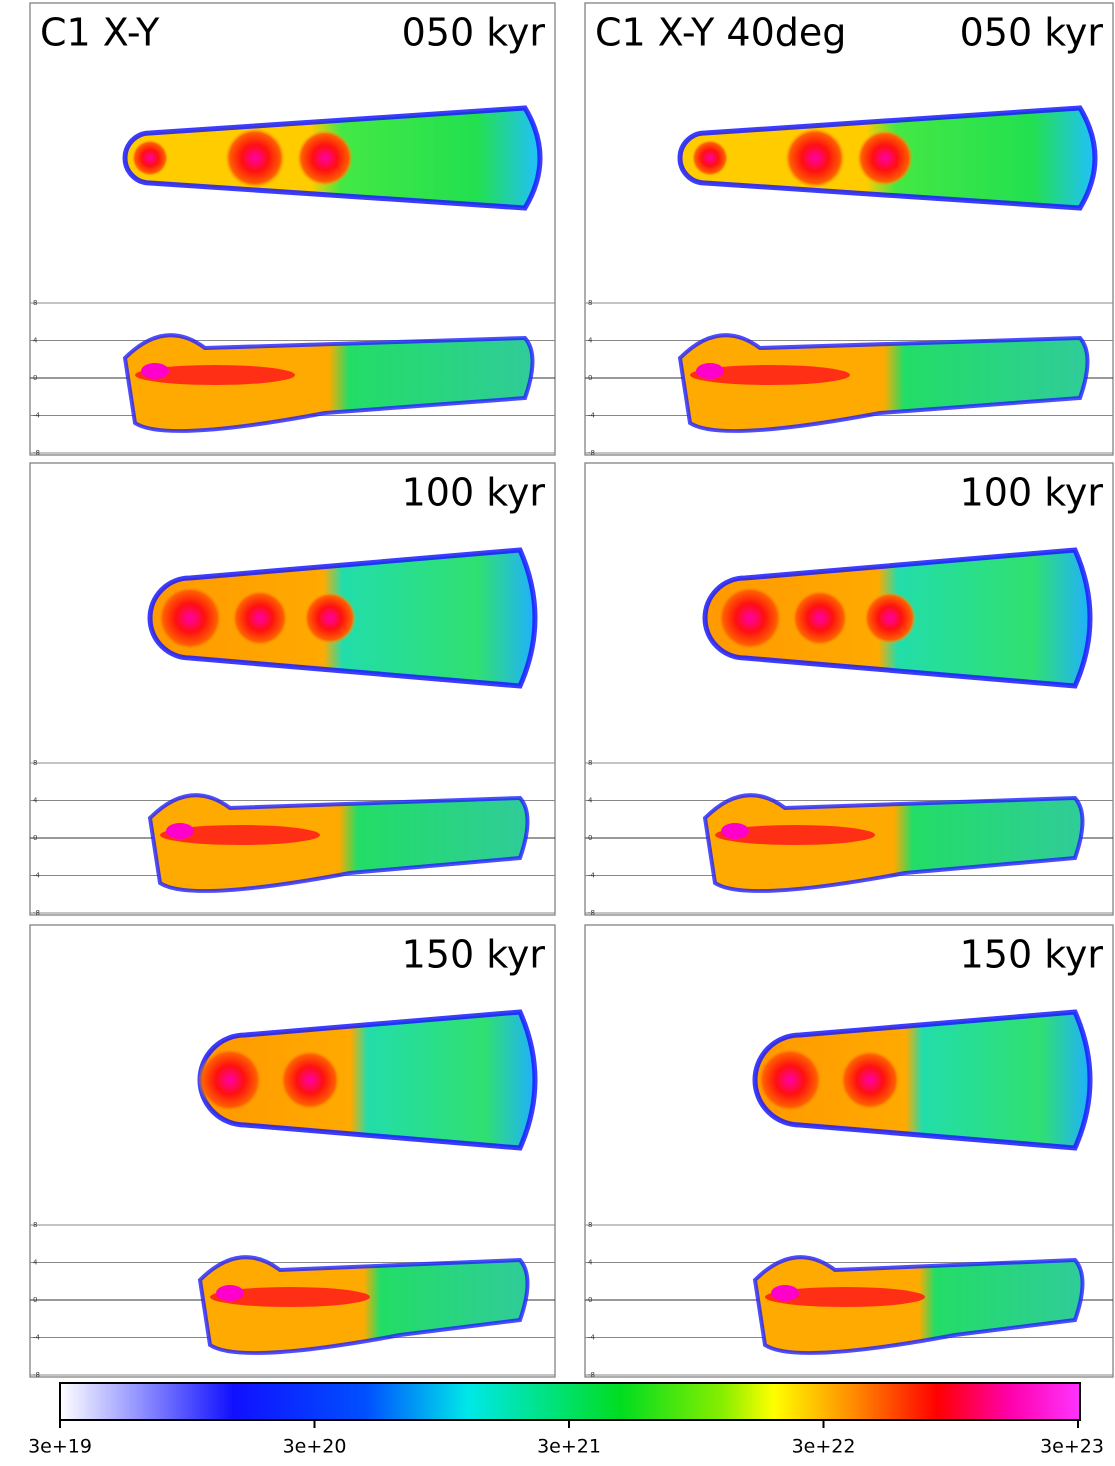 The height and width of the screenshot is (1466, 1115). What do you see at coordinates (569, 1447) in the screenshot?
I see `colorbar-tick-label: 3e+21` at bounding box center [569, 1447].